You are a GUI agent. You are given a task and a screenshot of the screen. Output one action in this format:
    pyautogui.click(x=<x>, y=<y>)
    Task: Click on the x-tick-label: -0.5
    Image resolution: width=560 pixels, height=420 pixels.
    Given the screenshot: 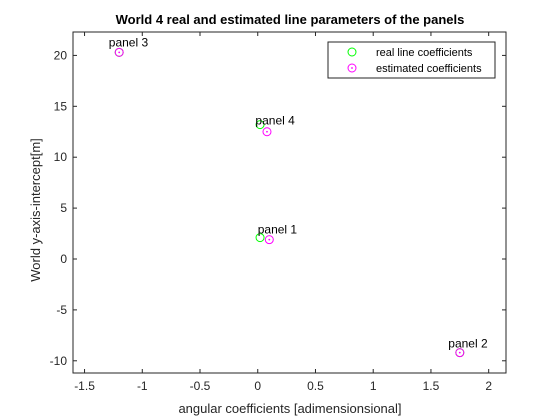 What is the action you would take?
    pyautogui.click(x=200, y=386)
    